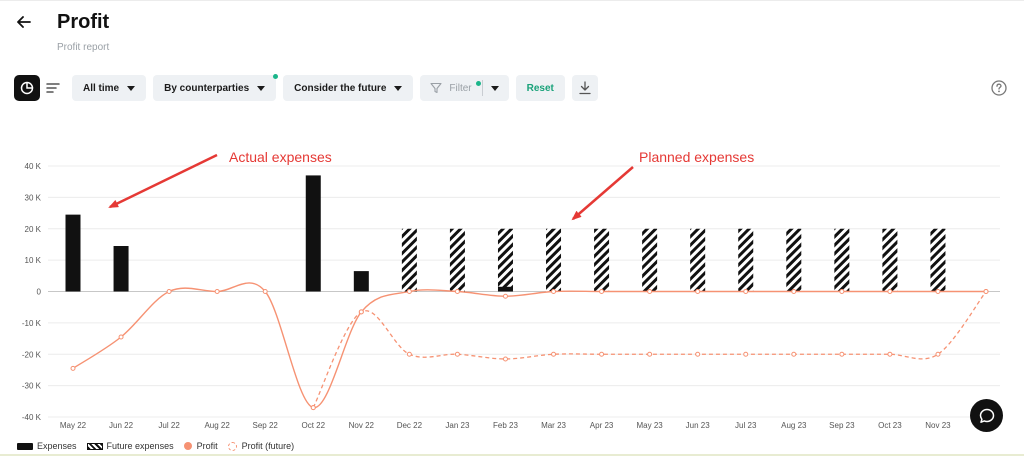 This screenshot has width=1024, height=456. Describe the element at coordinates (794, 425) in the screenshot. I see `x-tick-label: Aug 23` at that location.